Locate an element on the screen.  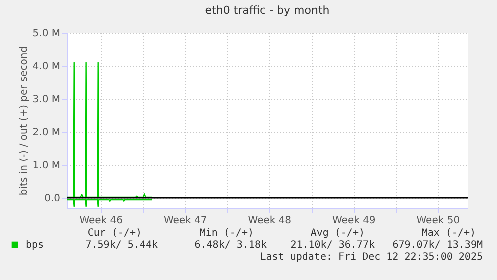
y-axis-title: bits in (-) / out (+) per second is located at coordinates (24, 121).